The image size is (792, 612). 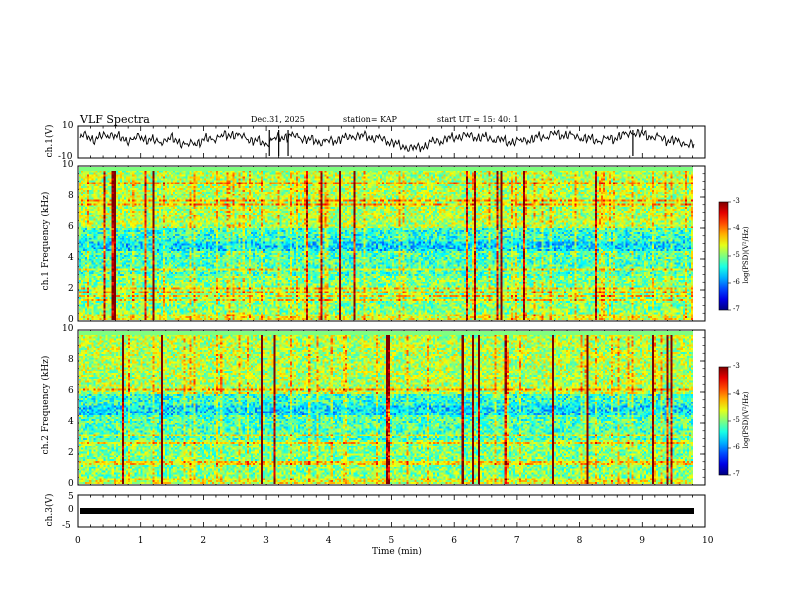 What do you see at coordinates (203, 541) in the screenshot?
I see `x-tick-label: 2` at bounding box center [203, 541].